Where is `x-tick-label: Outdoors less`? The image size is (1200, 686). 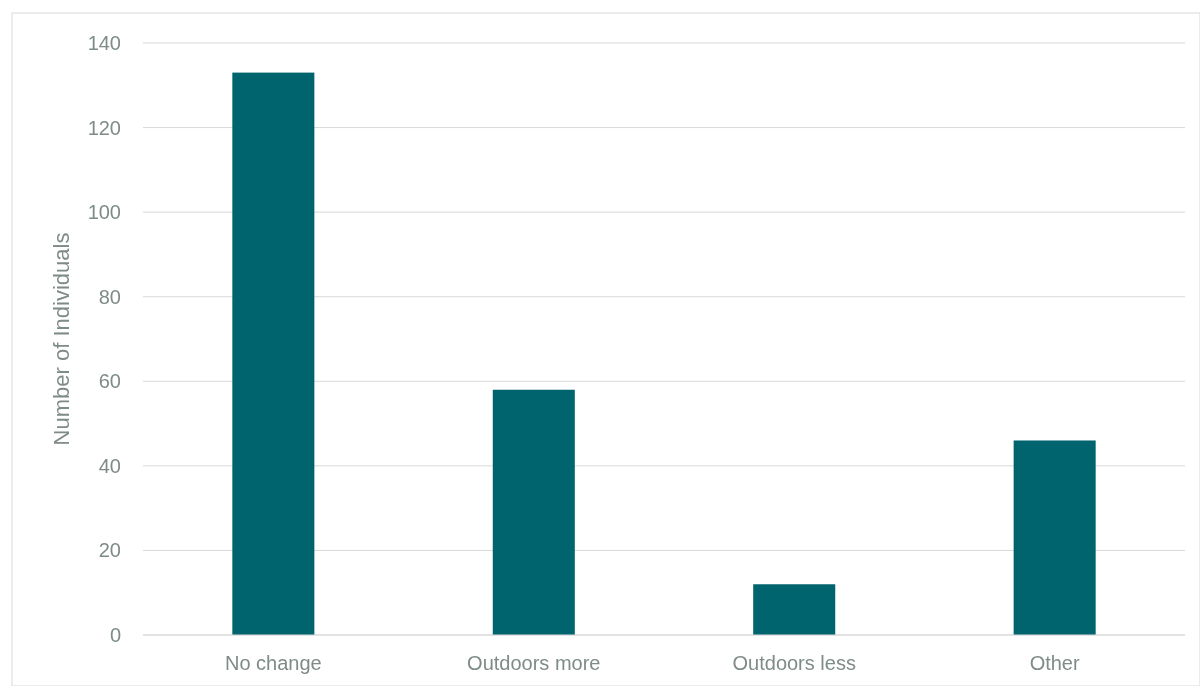 x-tick-label: Outdoors less is located at coordinates (794, 663).